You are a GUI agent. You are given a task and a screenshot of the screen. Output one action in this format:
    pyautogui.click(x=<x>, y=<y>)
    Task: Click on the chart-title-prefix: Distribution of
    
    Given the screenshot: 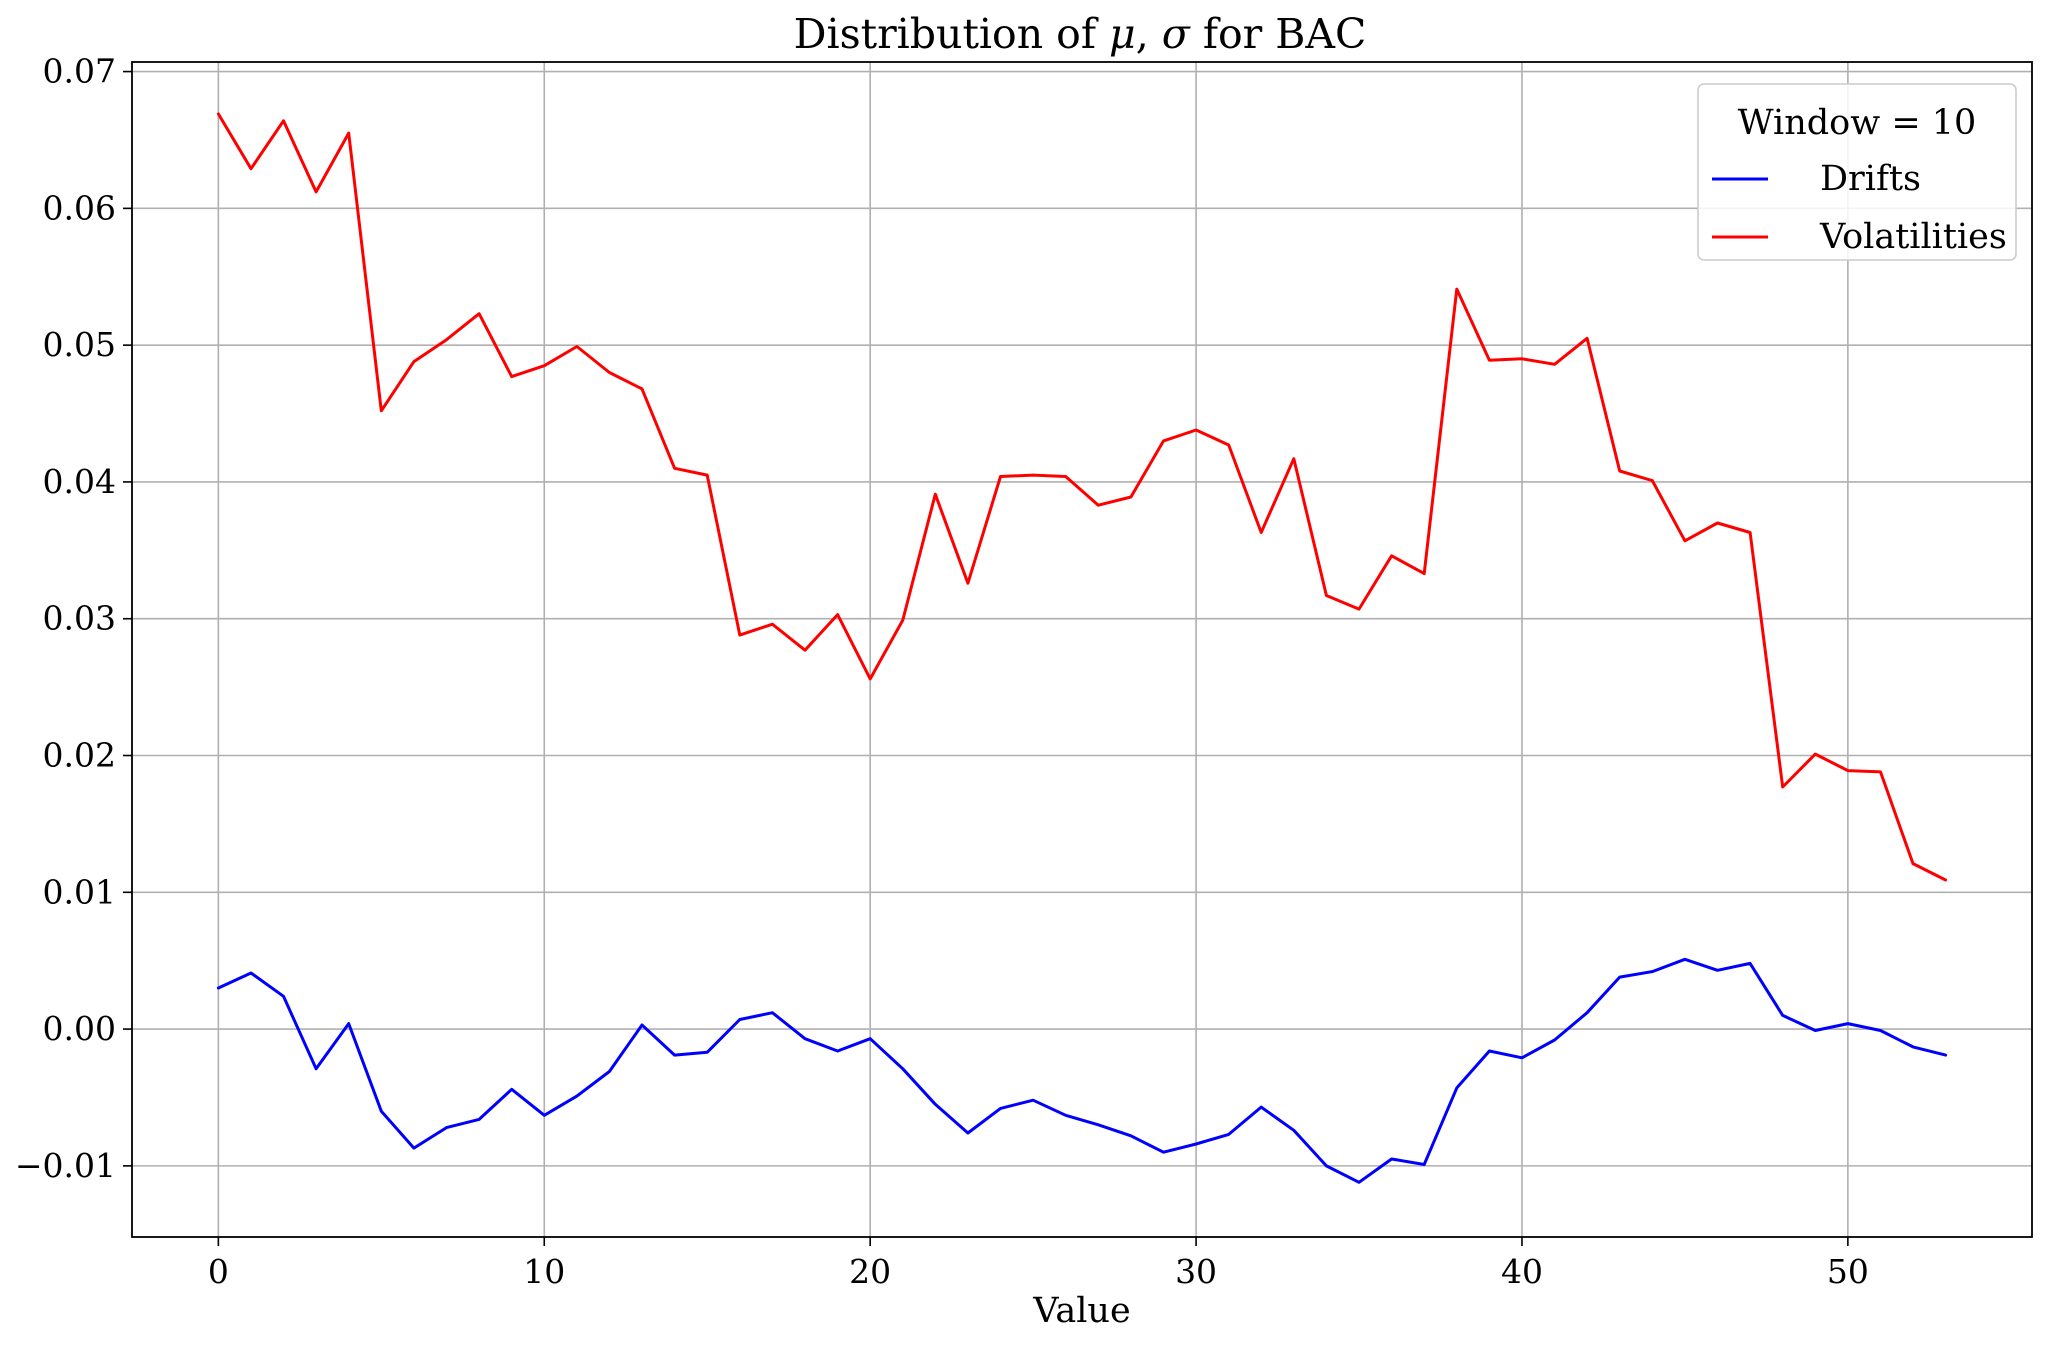 What is the action you would take?
    pyautogui.click(x=951, y=34)
    